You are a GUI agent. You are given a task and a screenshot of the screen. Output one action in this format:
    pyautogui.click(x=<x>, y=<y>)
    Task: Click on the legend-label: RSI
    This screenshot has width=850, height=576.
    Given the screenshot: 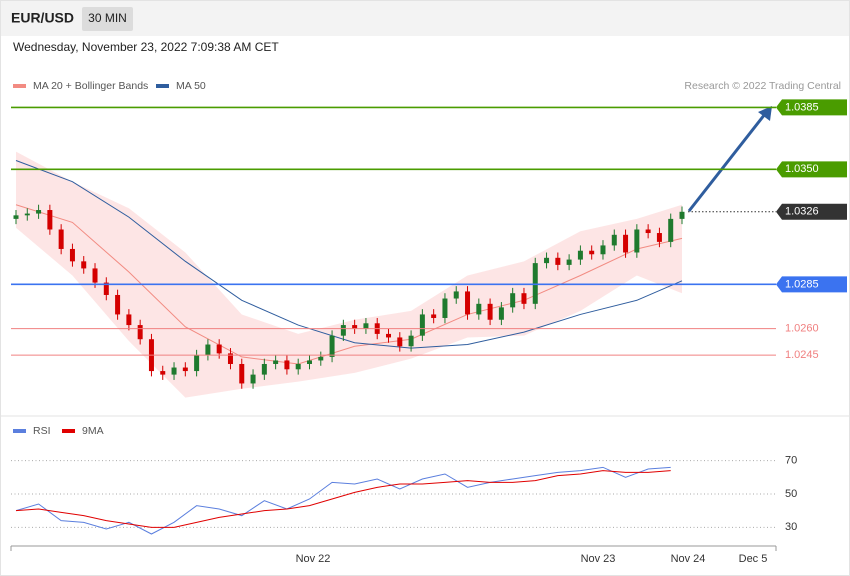 What is the action you would take?
    pyautogui.click(x=42, y=431)
    